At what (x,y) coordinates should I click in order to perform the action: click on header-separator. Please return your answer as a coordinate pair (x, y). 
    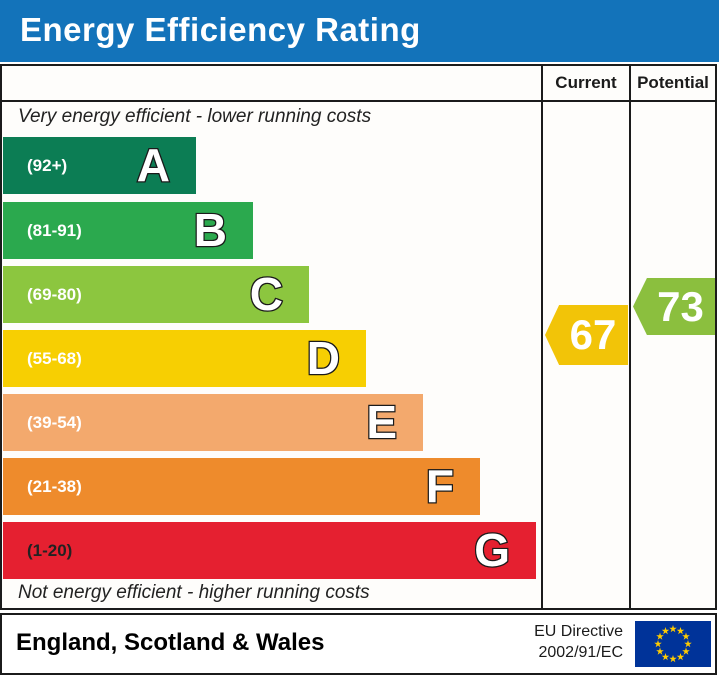
    Looking at the image, I should click on (358, 101).